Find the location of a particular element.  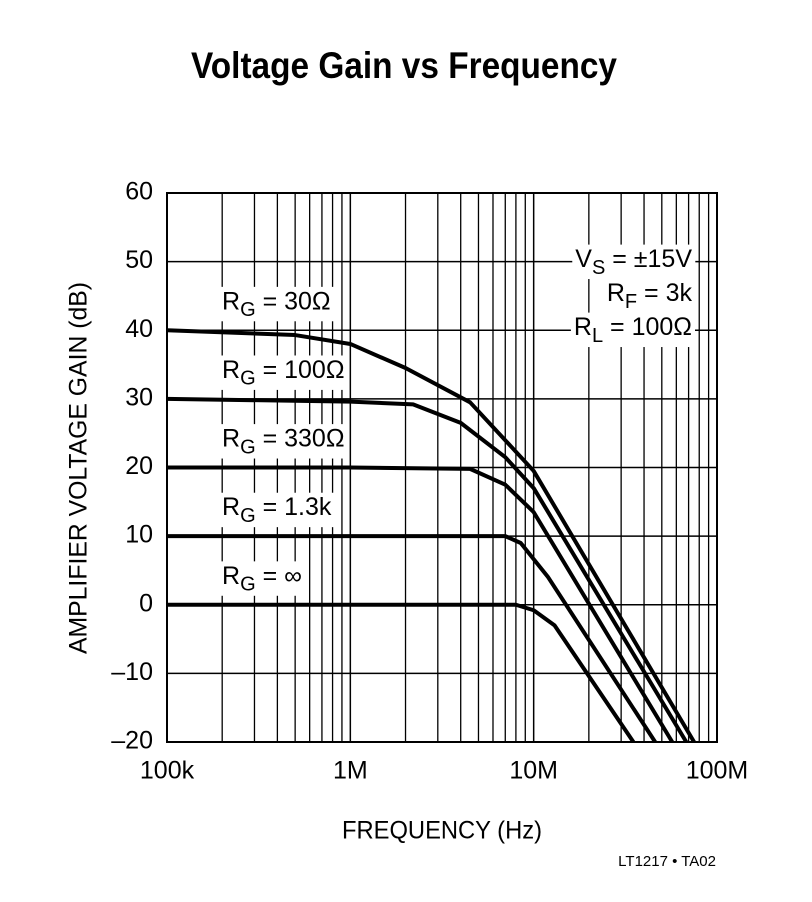

y-tick-label: 0 is located at coordinates (146, 603).